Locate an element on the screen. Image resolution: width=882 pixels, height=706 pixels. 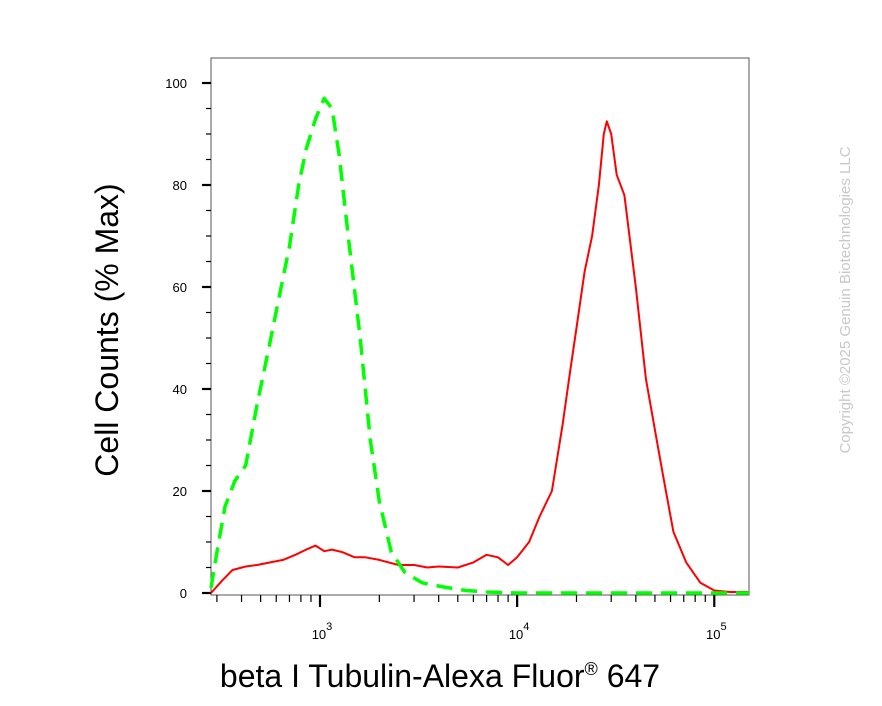
y-tick-label: 100 is located at coordinates (176, 83).